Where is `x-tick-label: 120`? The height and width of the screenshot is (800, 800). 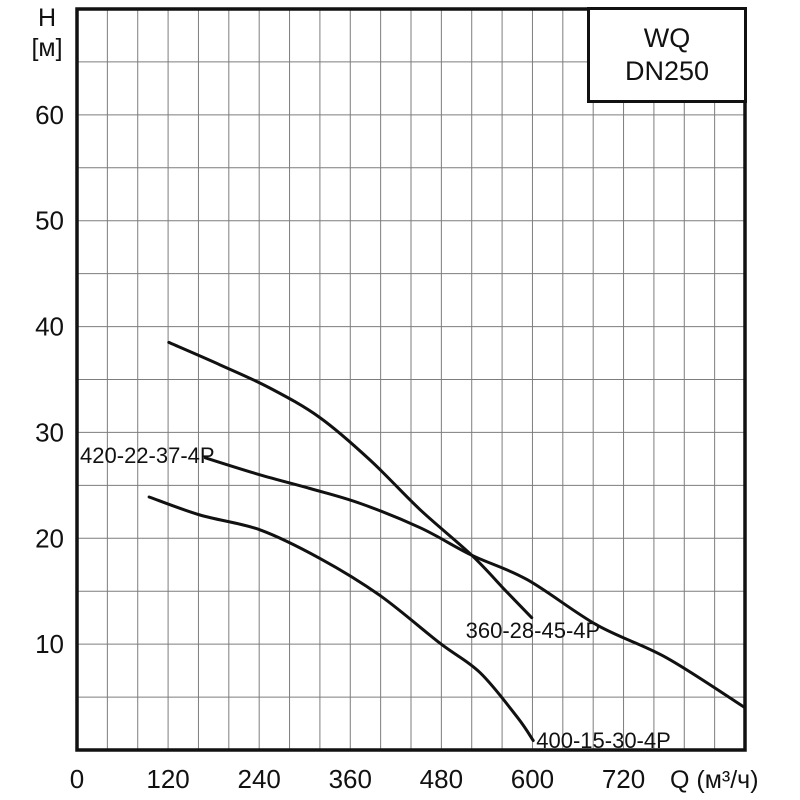 x-tick-label: 120 is located at coordinates (167, 779).